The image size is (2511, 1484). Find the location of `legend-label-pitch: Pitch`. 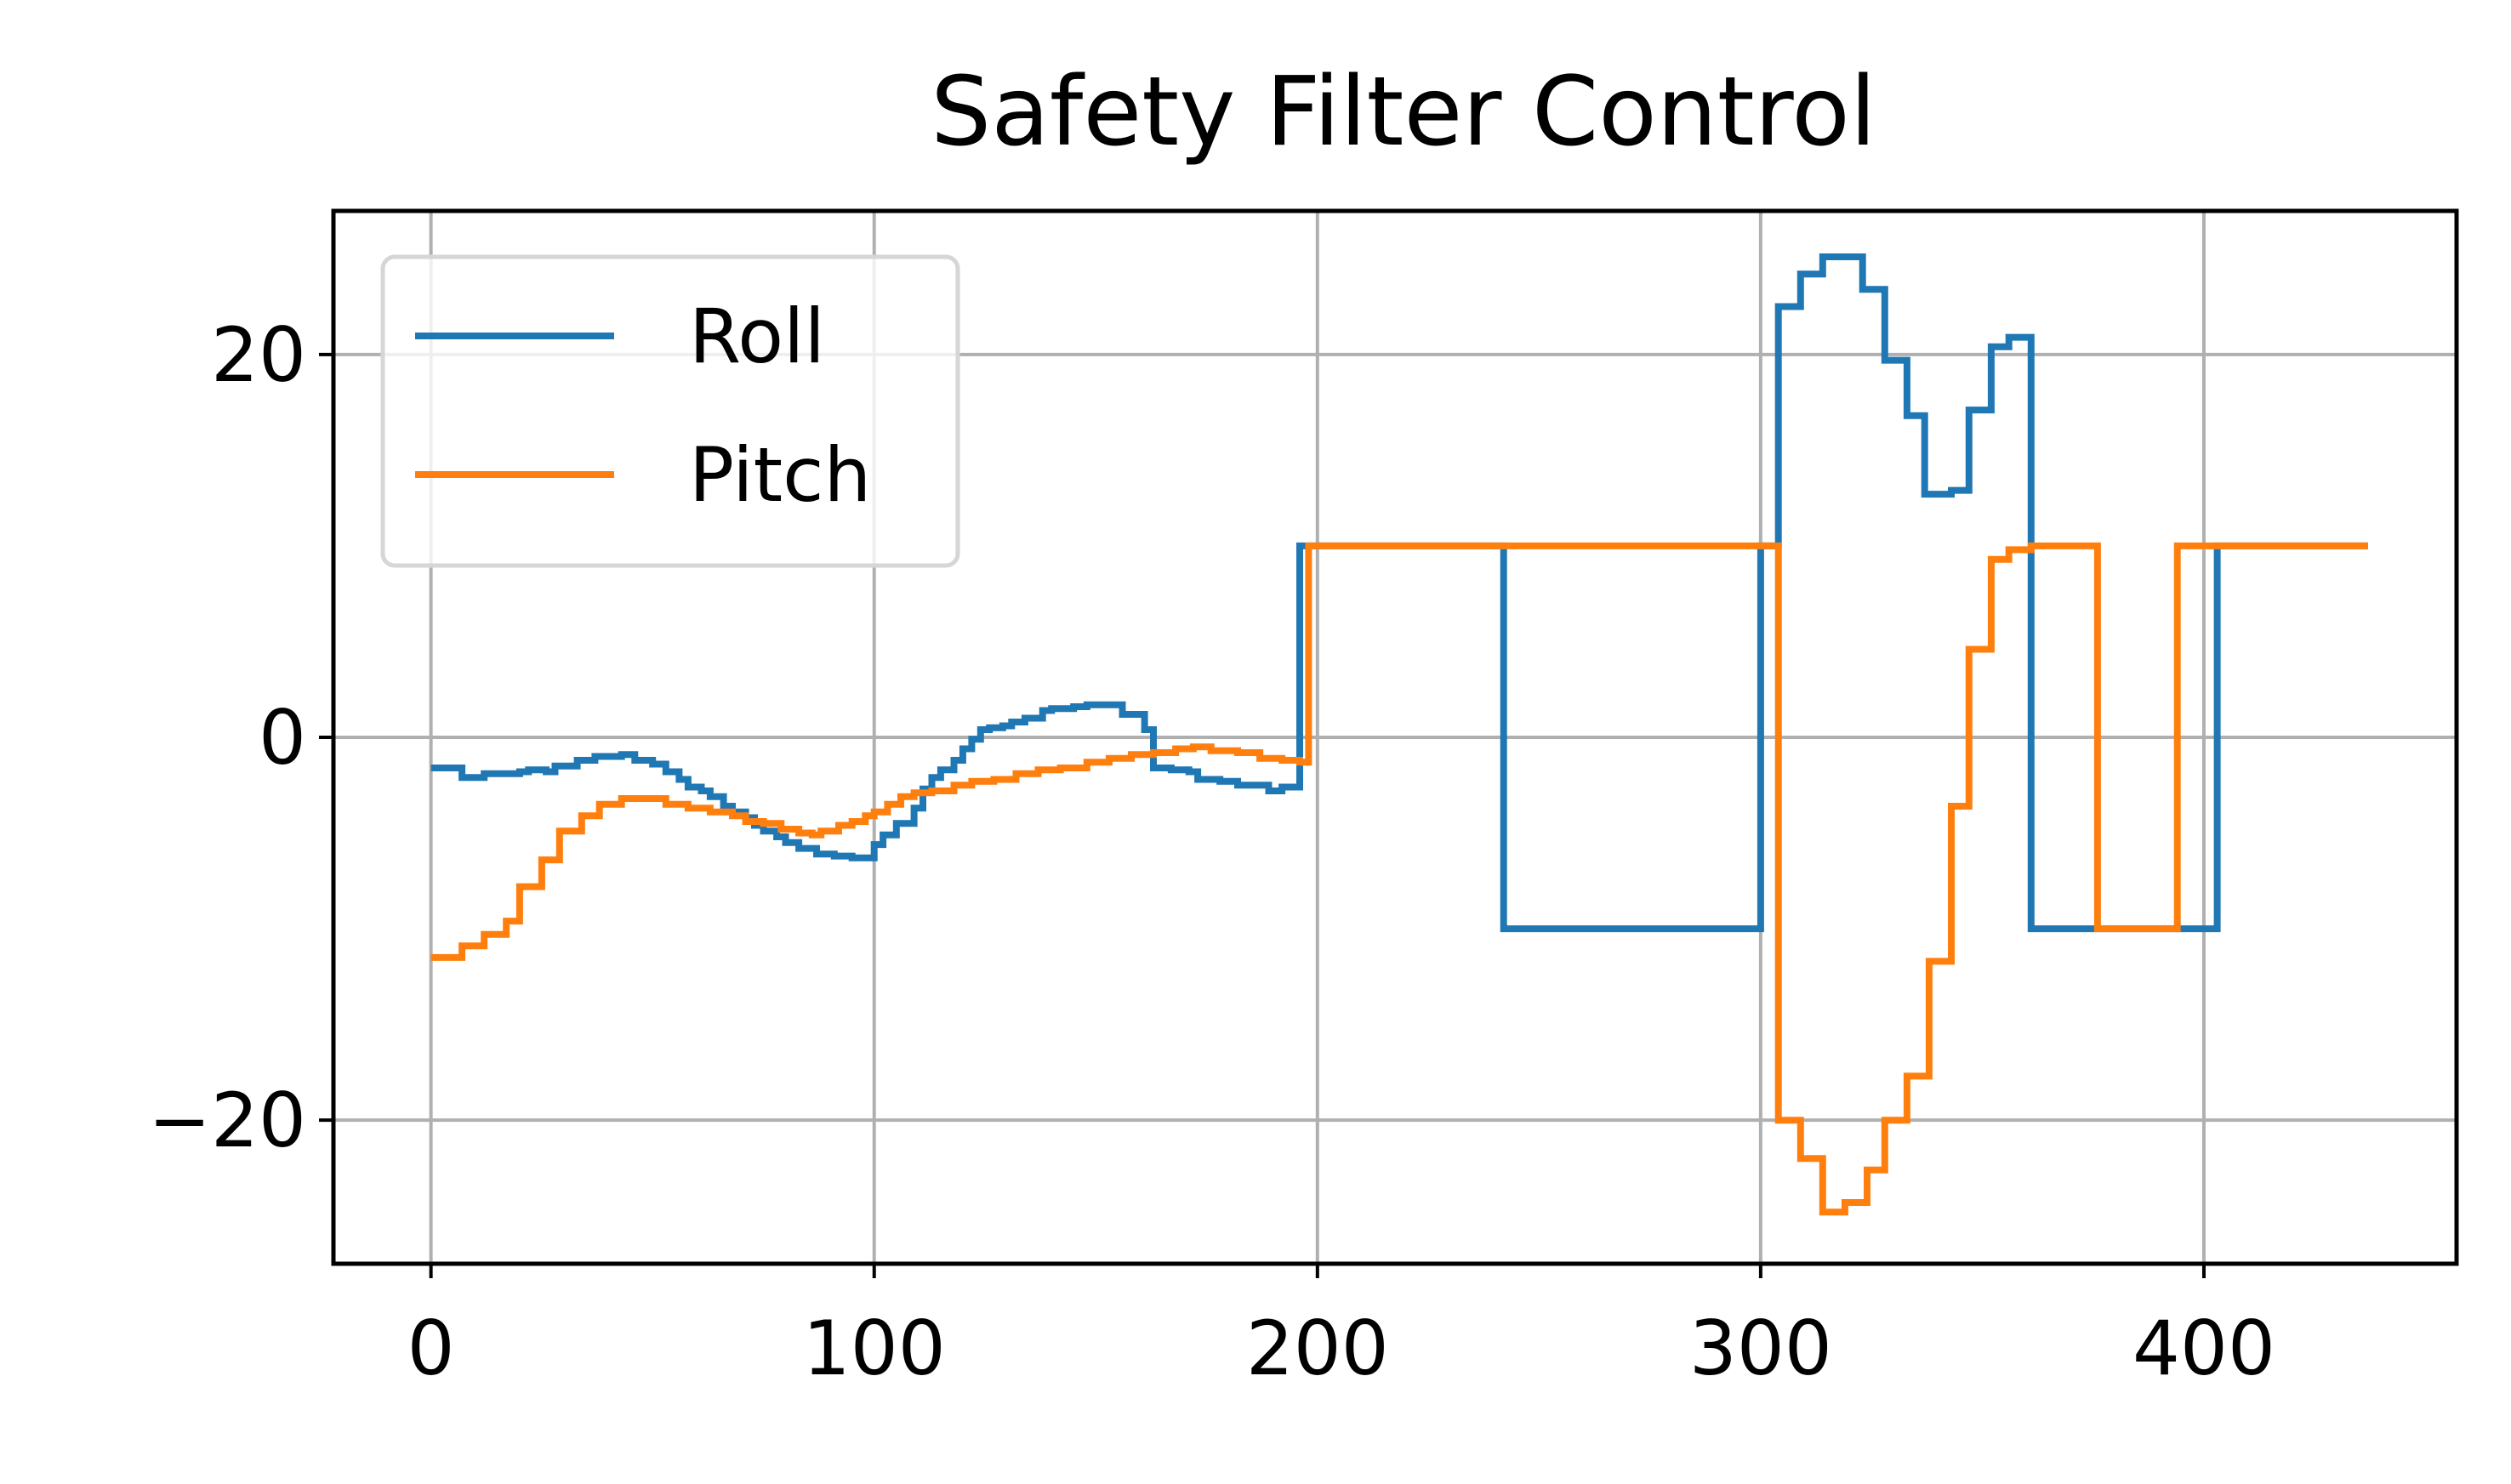

legend-label-pitch: Pitch is located at coordinates (780, 475).